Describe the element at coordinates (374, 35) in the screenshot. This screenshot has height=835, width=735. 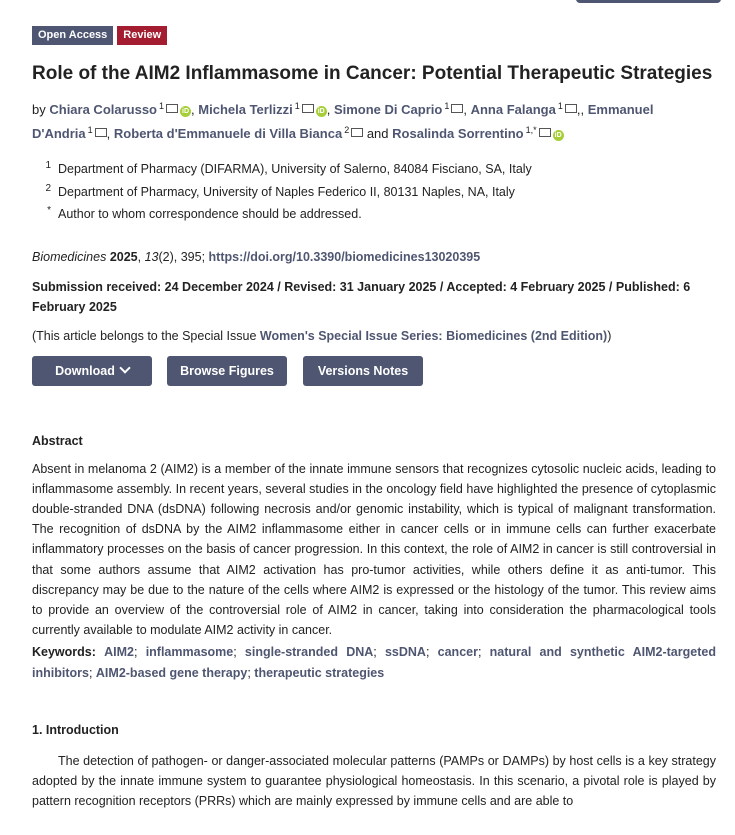
I see `article-badges: Open Access Review` at that location.